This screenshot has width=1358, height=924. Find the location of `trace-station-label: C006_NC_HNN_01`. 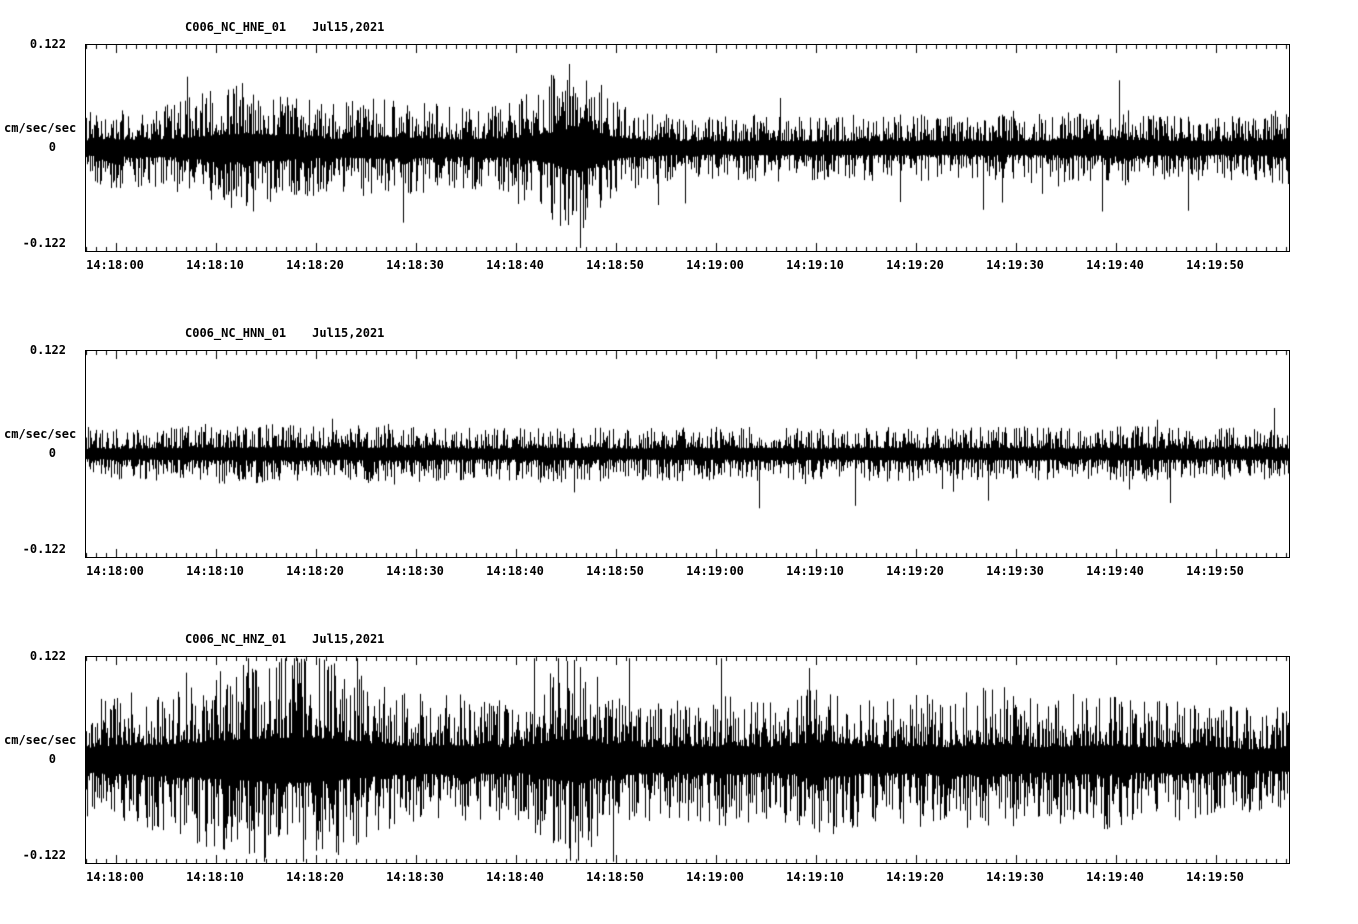

trace-station-label: C006_NC_HNN_01 is located at coordinates (236, 333).